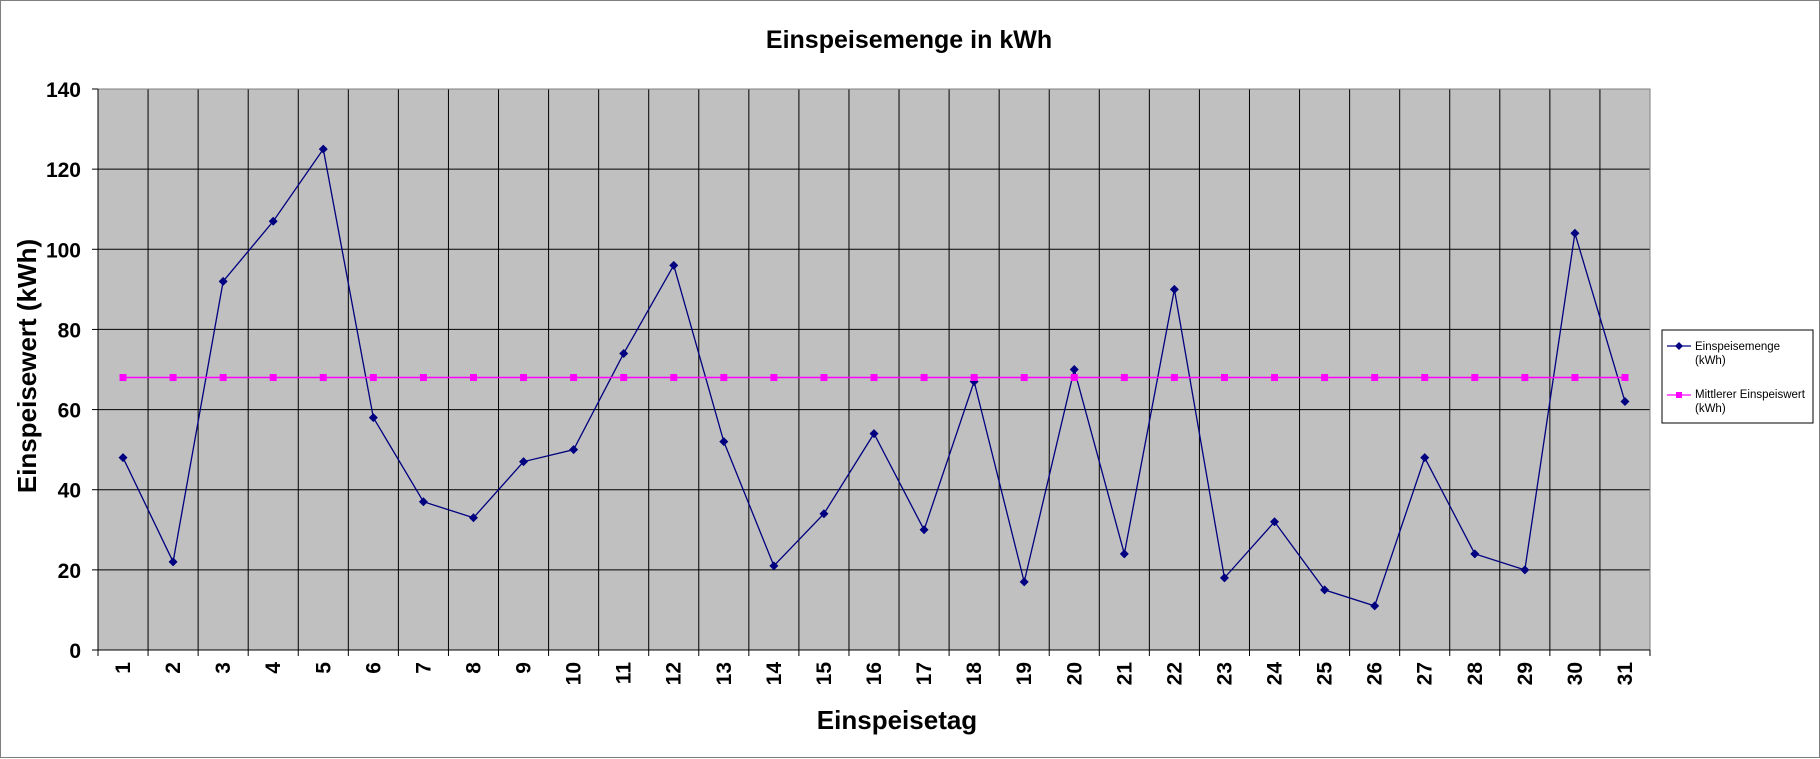 The width and height of the screenshot is (1820, 759). I want to click on x-tick-label: 28, so click(1475, 674).